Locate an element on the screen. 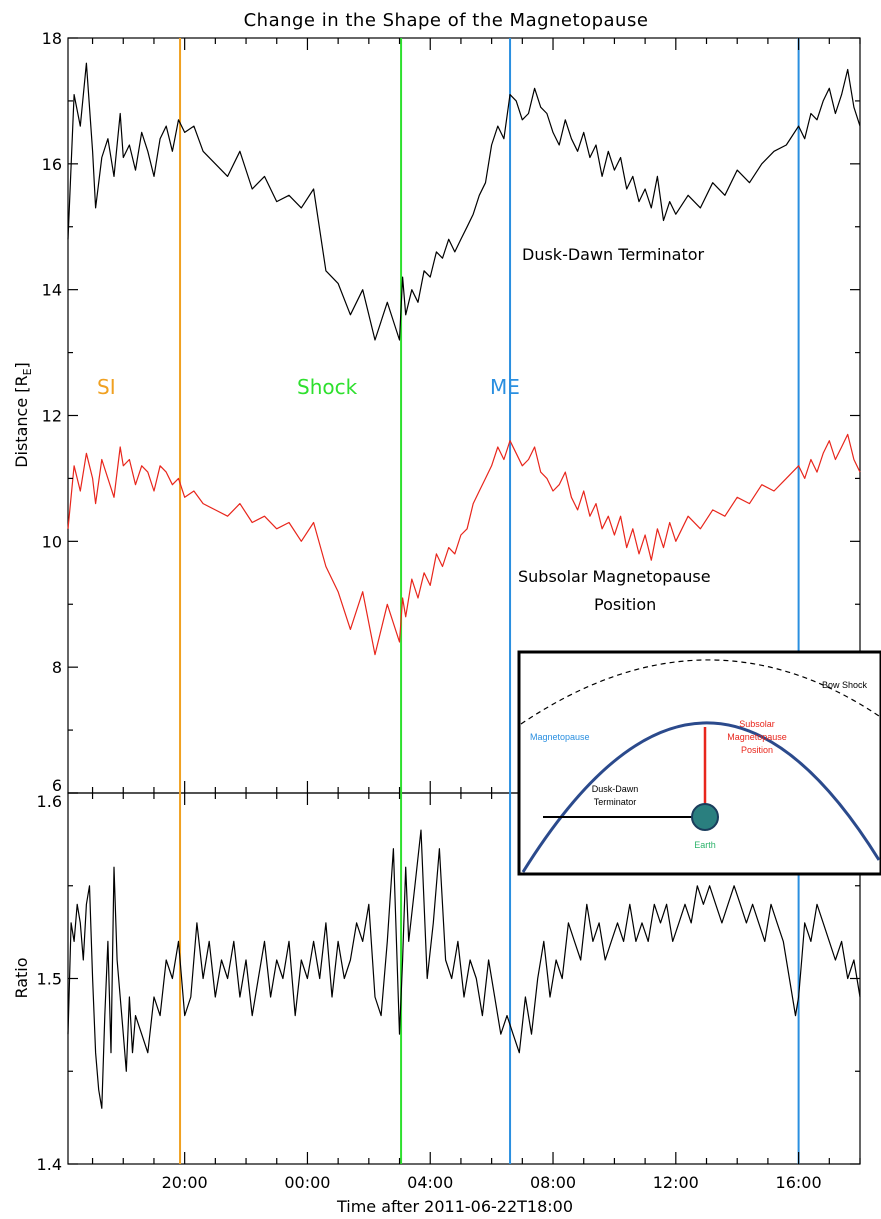 This screenshot has width=881, height=1219. annotation-me: ME is located at coordinates (505, 387).